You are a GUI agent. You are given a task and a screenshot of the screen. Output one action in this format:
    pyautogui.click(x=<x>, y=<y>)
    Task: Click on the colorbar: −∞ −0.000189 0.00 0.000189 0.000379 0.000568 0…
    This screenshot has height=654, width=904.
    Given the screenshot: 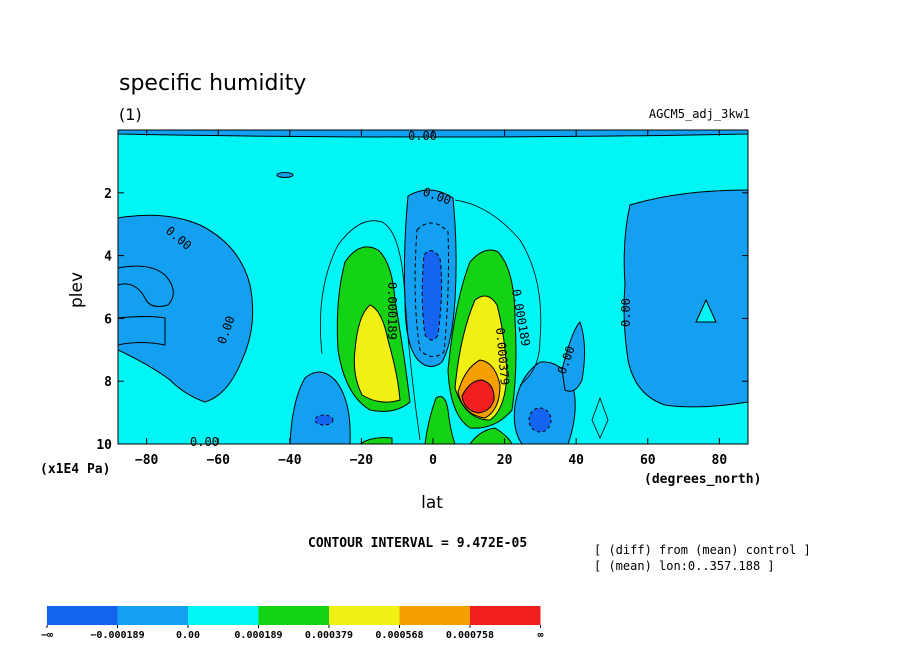 What is the action you would take?
    pyautogui.click(x=292, y=623)
    